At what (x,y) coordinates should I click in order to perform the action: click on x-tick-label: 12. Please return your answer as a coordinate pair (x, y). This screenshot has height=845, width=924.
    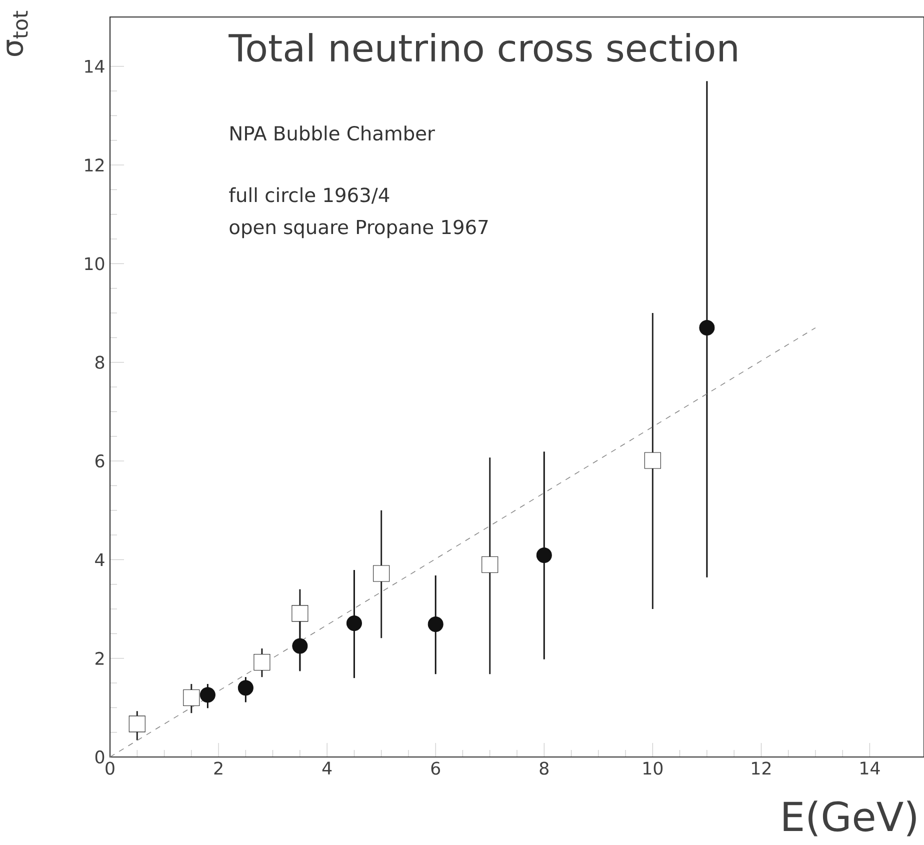
    Looking at the image, I should click on (761, 768).